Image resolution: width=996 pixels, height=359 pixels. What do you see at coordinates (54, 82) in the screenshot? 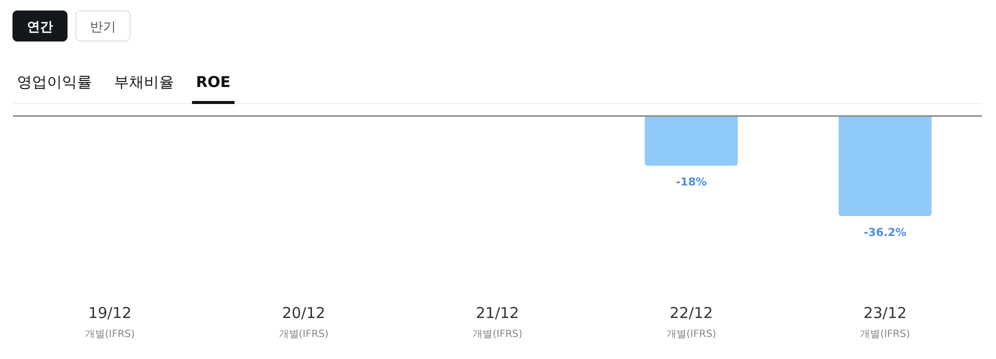
I see `text: 영업이익률` at bounding box center [54, 82].